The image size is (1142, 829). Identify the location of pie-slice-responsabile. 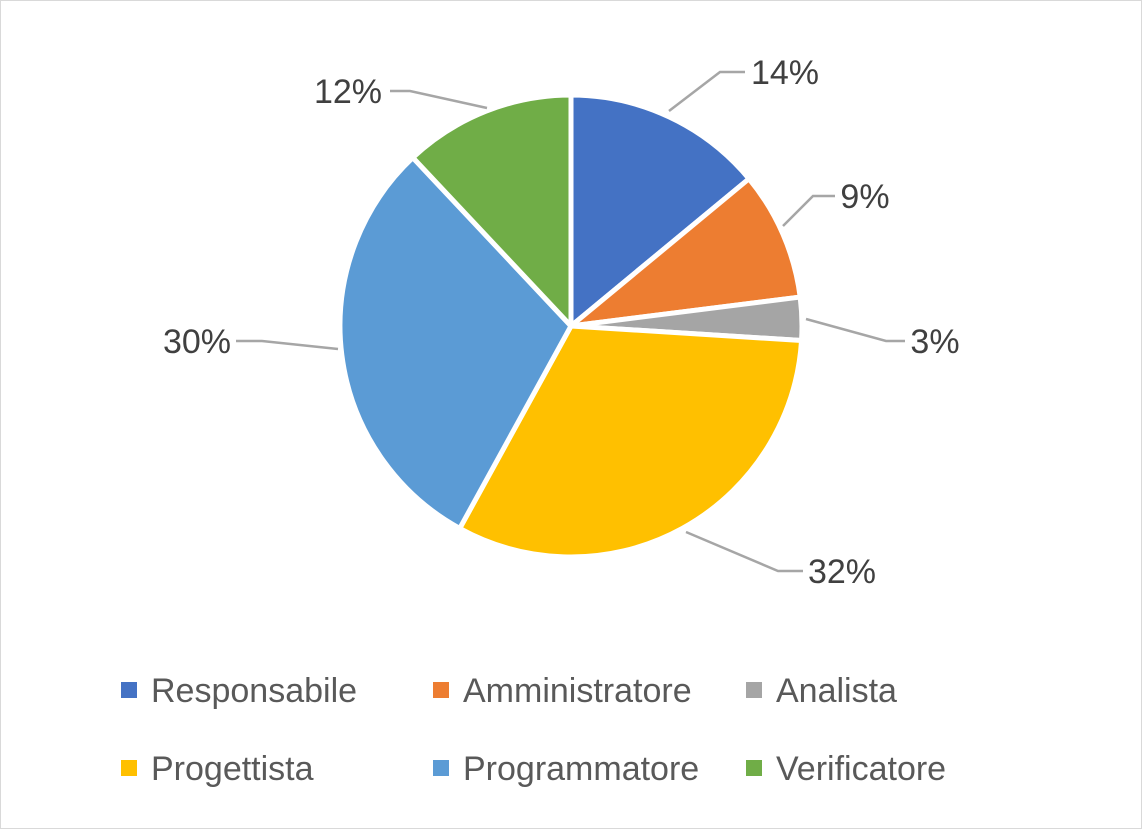
(660, 210).